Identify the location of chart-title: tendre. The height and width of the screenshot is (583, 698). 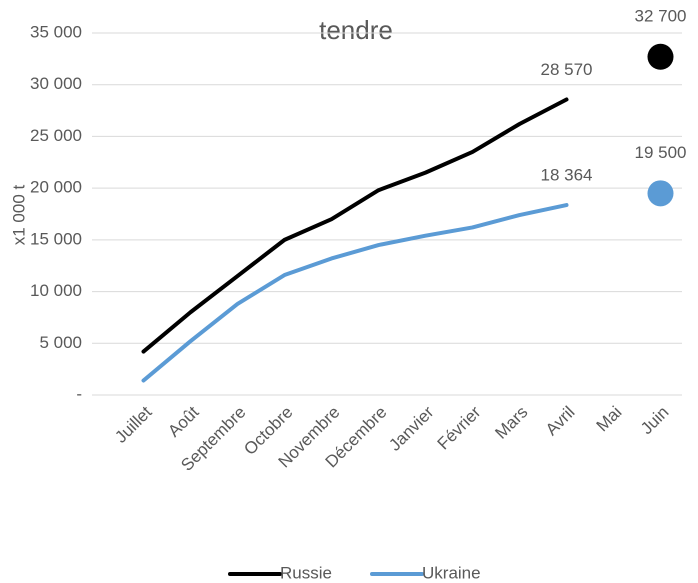
(356, 30).